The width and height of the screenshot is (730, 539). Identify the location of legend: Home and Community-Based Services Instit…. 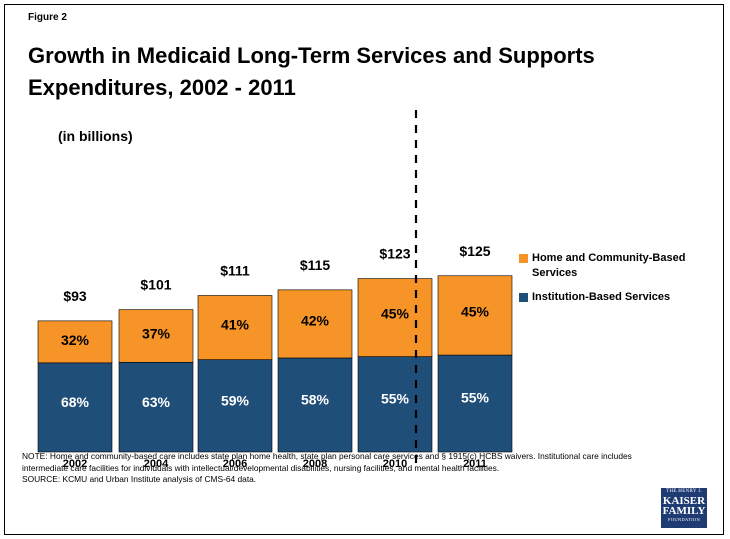
(614, 282).